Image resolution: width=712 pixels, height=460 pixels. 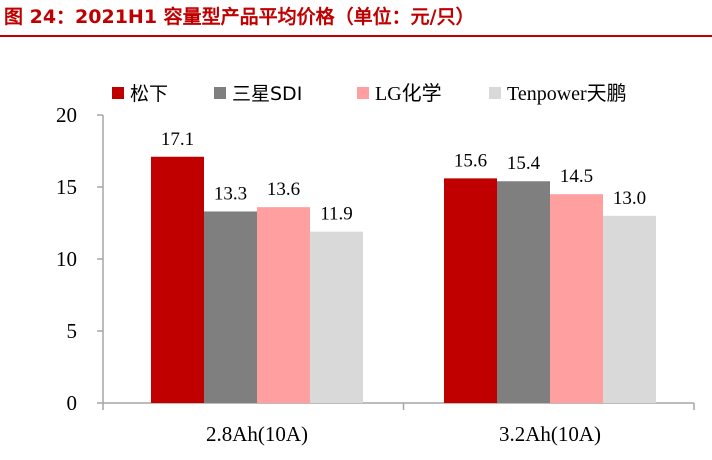 What do you see at coordinates (66, 187) in the screenshot?
I see `y-tick-label: 15` at bounding box center [66, 187].